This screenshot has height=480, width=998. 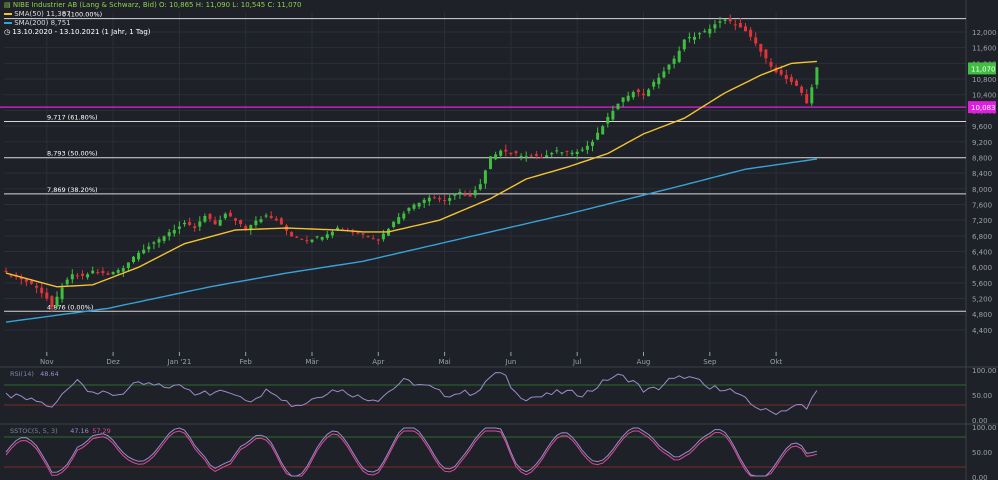 I want to click on sma50-legend: SMA(50) 11,387, so click(x=37, y=14).